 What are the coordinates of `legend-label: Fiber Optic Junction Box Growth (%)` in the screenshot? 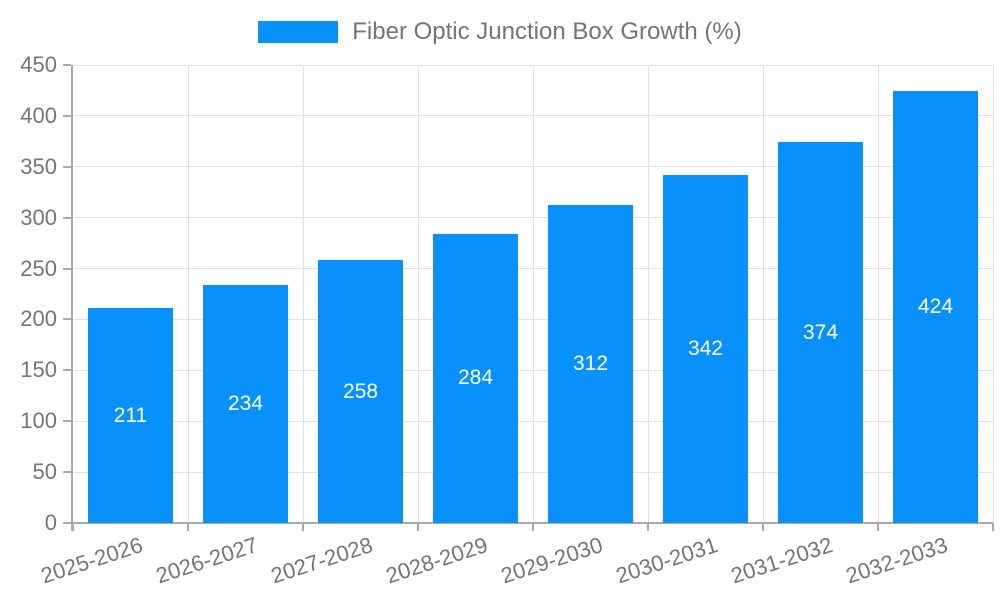 It's located at (547, 31).